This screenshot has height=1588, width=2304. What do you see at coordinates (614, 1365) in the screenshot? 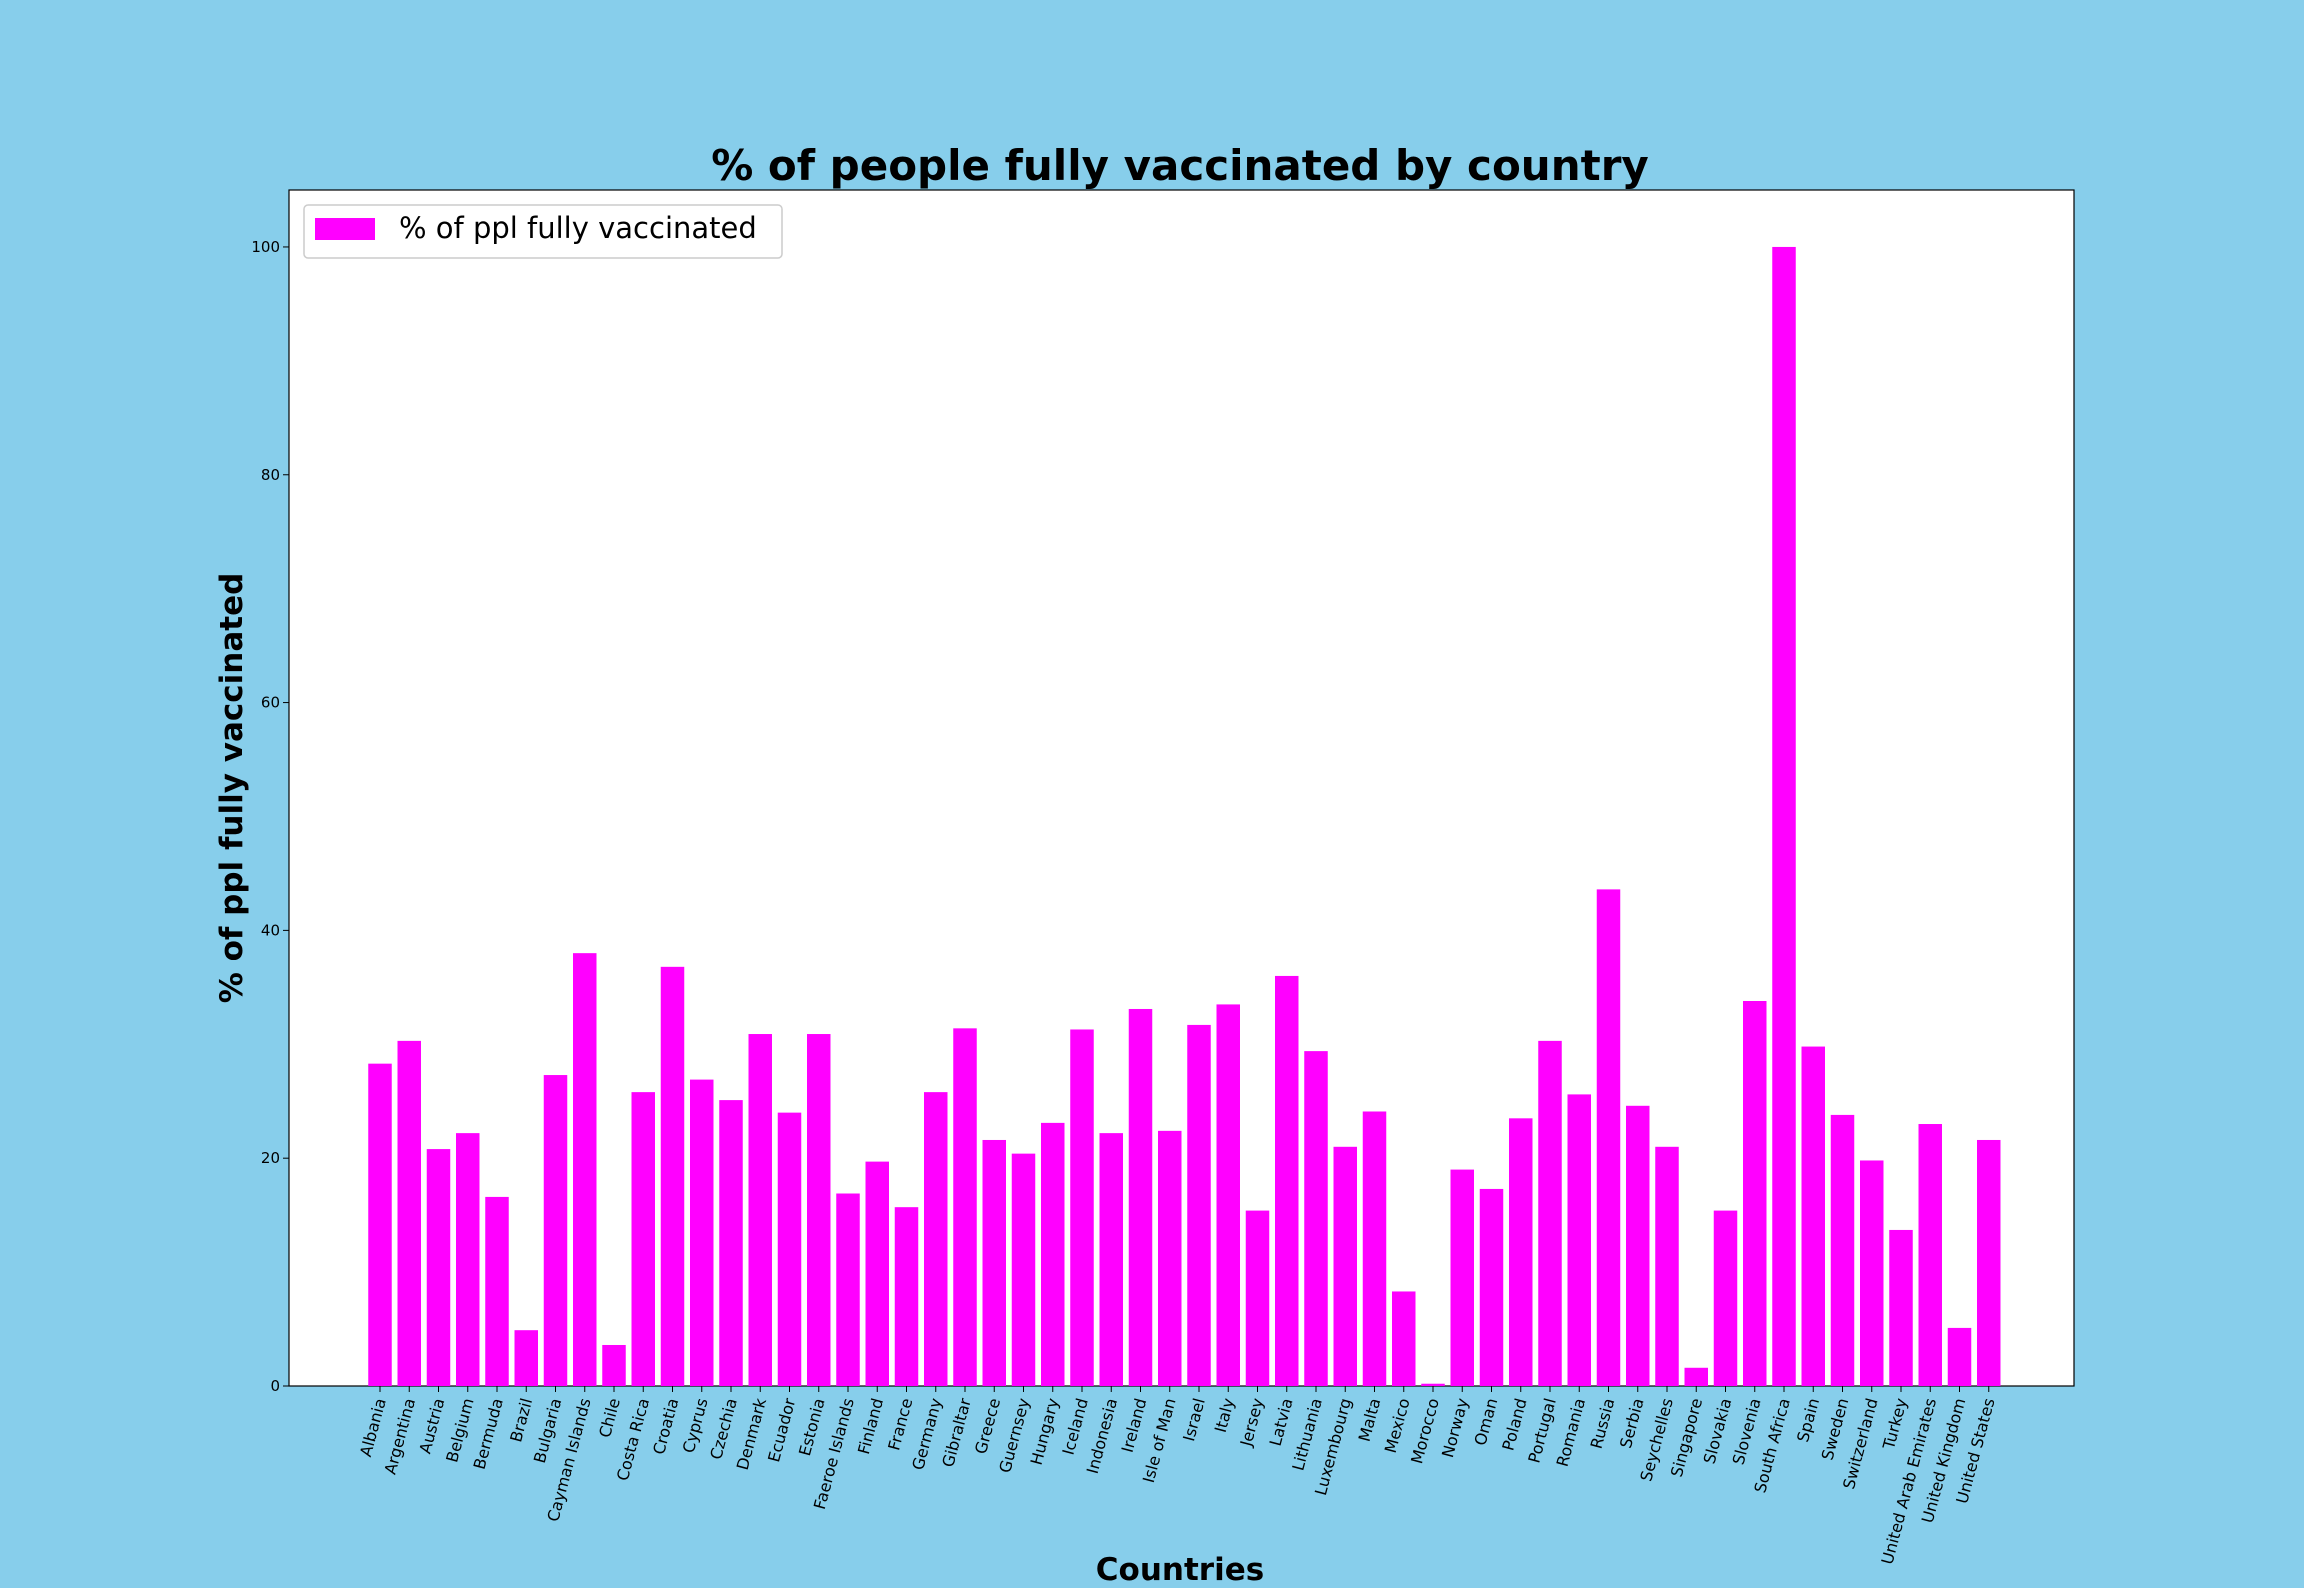
I see `bar-chile` at bounding box center [614, 1365].